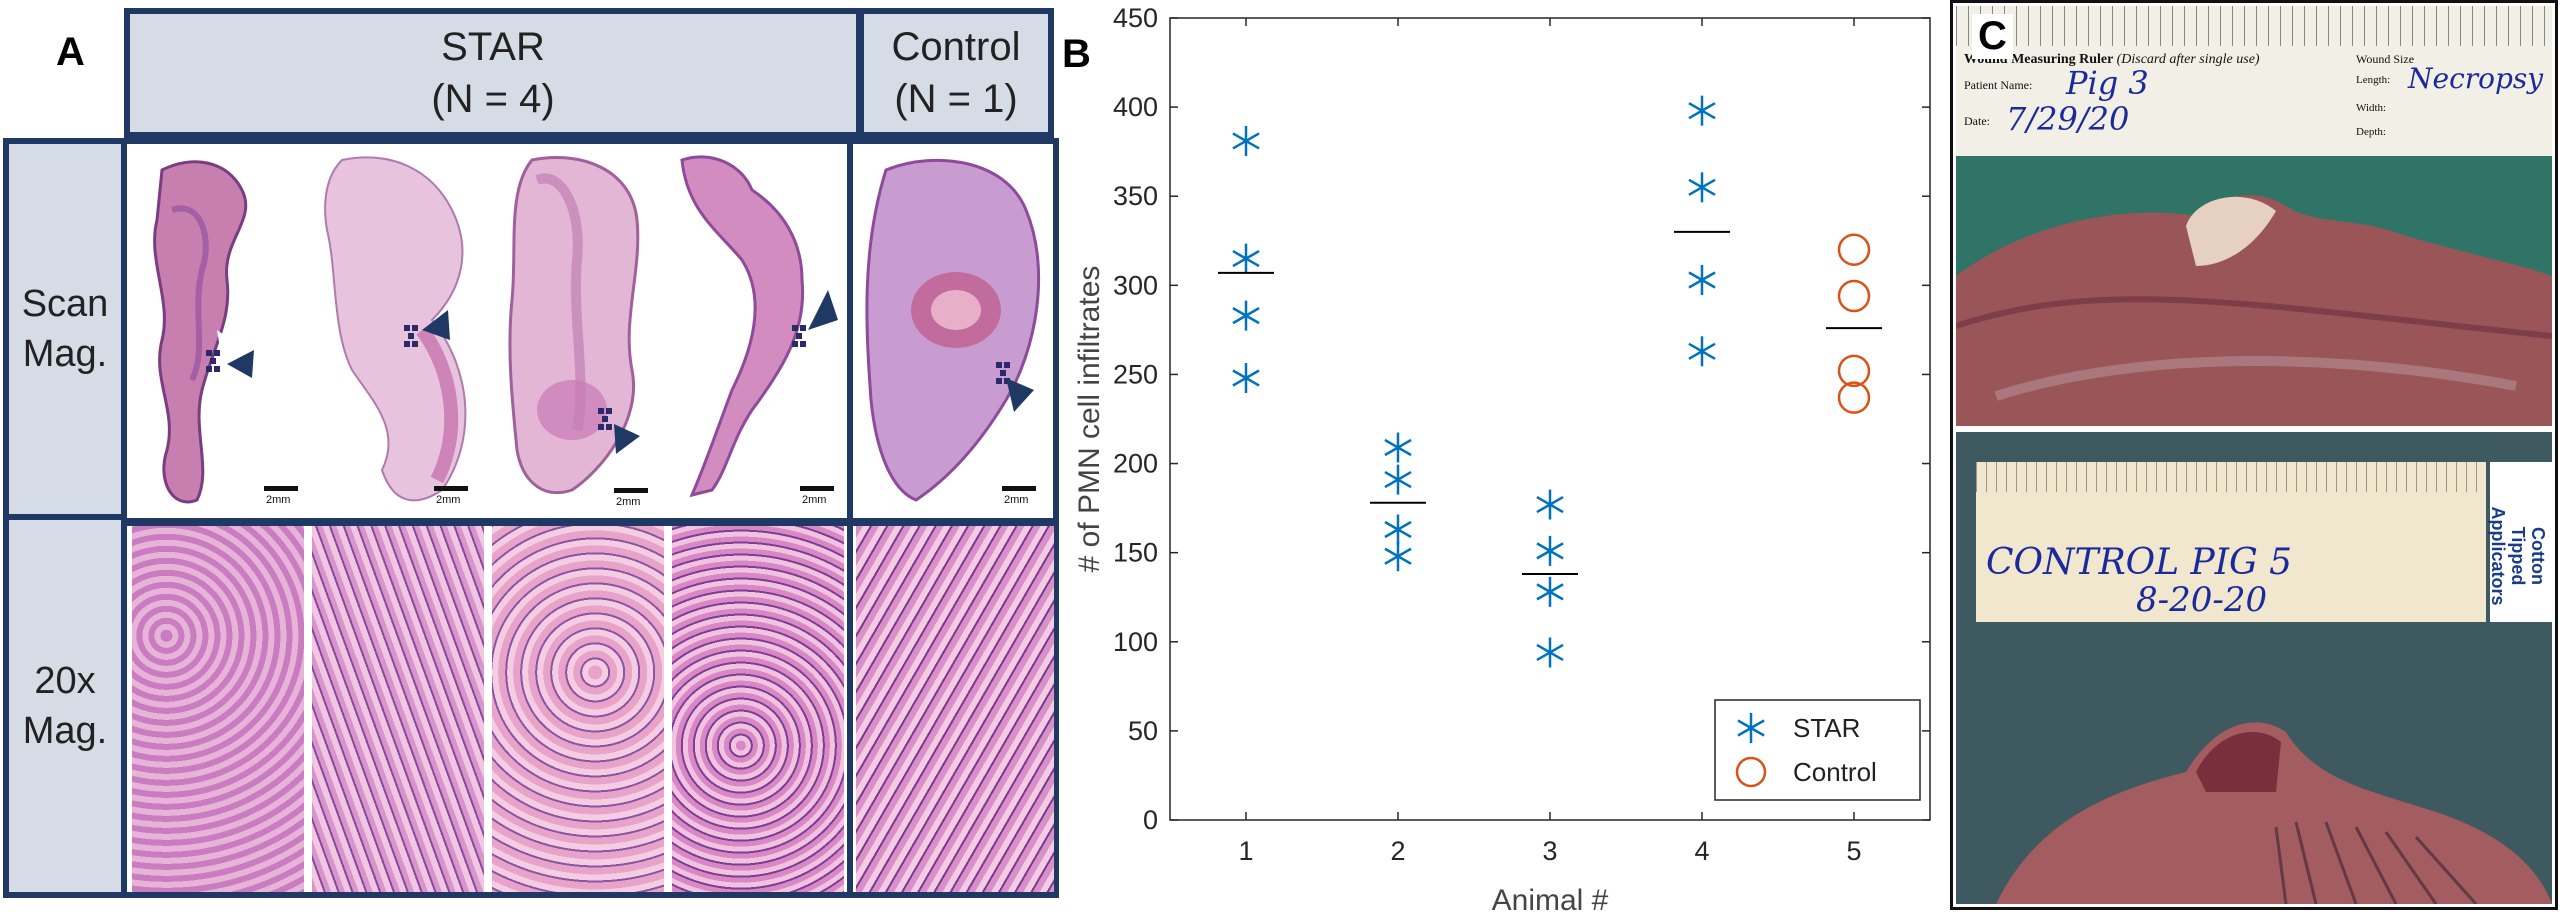 This screenshot has height=923, width=2560. I want to click on header-star-n: (N = 4), so click(493, 99).